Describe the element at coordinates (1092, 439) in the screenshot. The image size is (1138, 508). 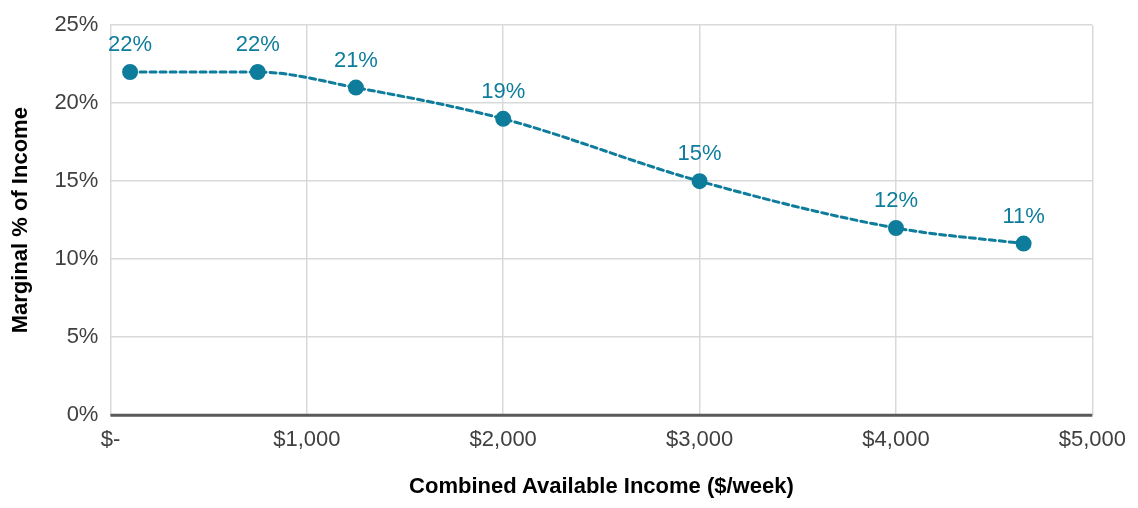
I see `x-tick-label: $5,000` at that location.